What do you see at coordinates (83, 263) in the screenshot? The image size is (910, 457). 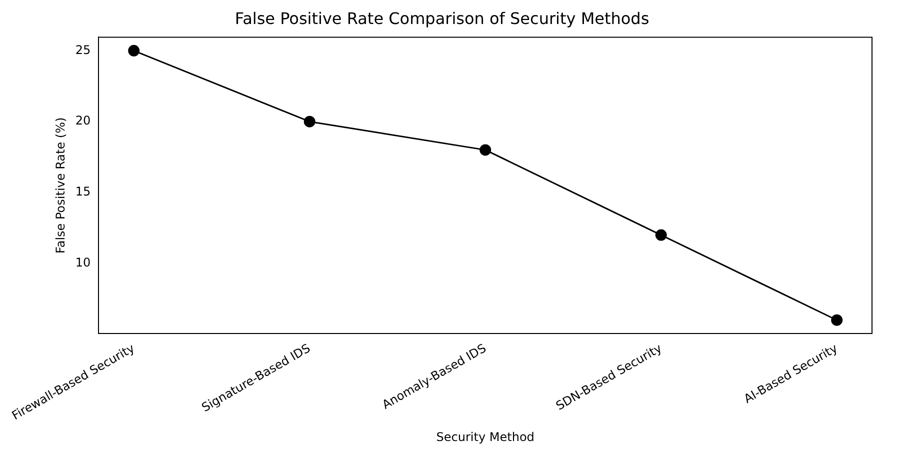 I see `y-tick-label: 10` at bounding box center [83, 263].